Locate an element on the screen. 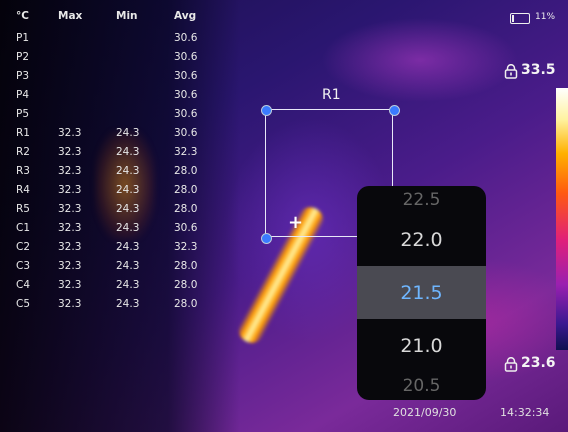 This screenshot has height=432, width=568. temp-min-value: 23.6 is located at coordinates (538, 363).